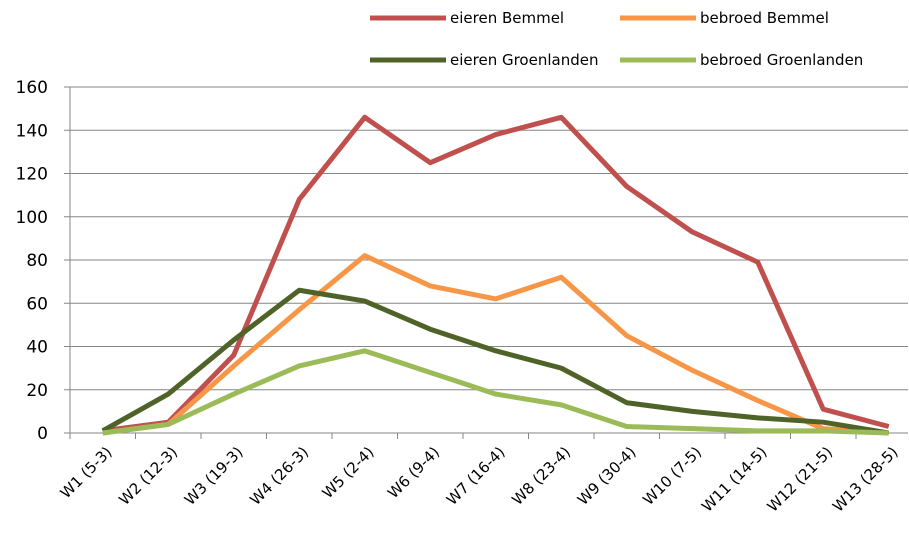 Image resolution: width=909 pixels, height=533 pixels. What do you see at coordinates (32, 175) in the screenshot?
I see `y-tick-label: 120` at bounding box center [32, 175].